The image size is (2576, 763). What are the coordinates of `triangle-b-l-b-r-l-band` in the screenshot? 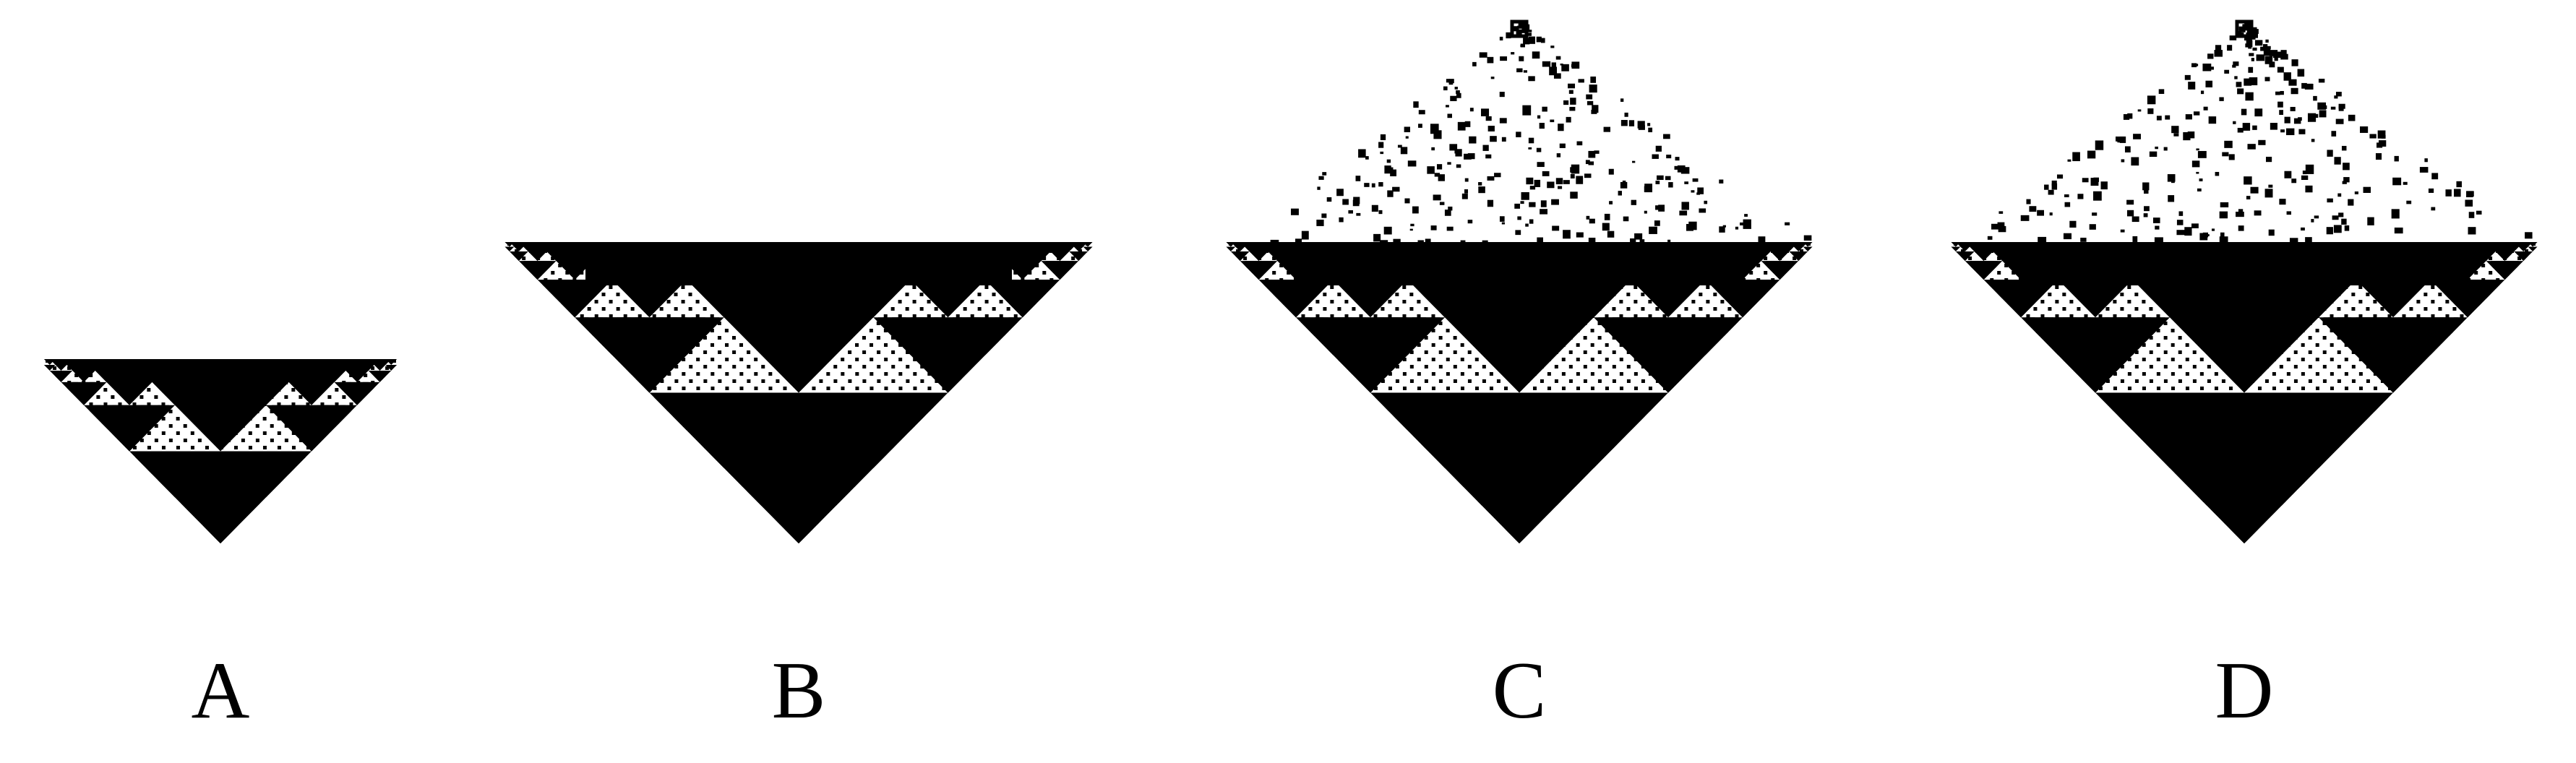 It's located at (668, 322).